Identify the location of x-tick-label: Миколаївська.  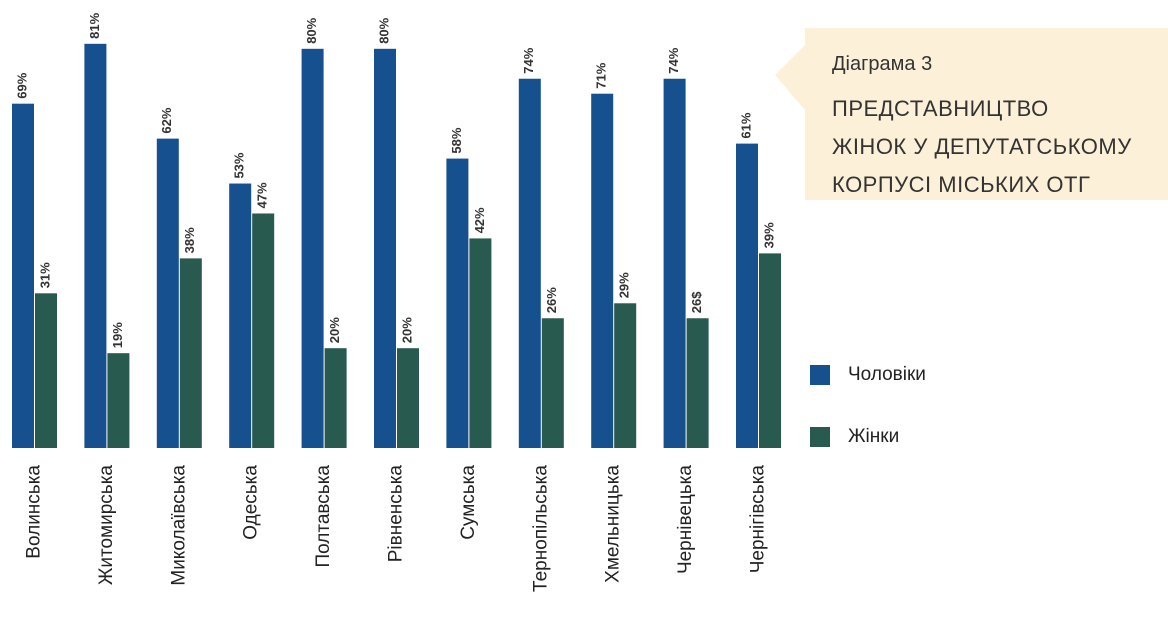
(178, 525).